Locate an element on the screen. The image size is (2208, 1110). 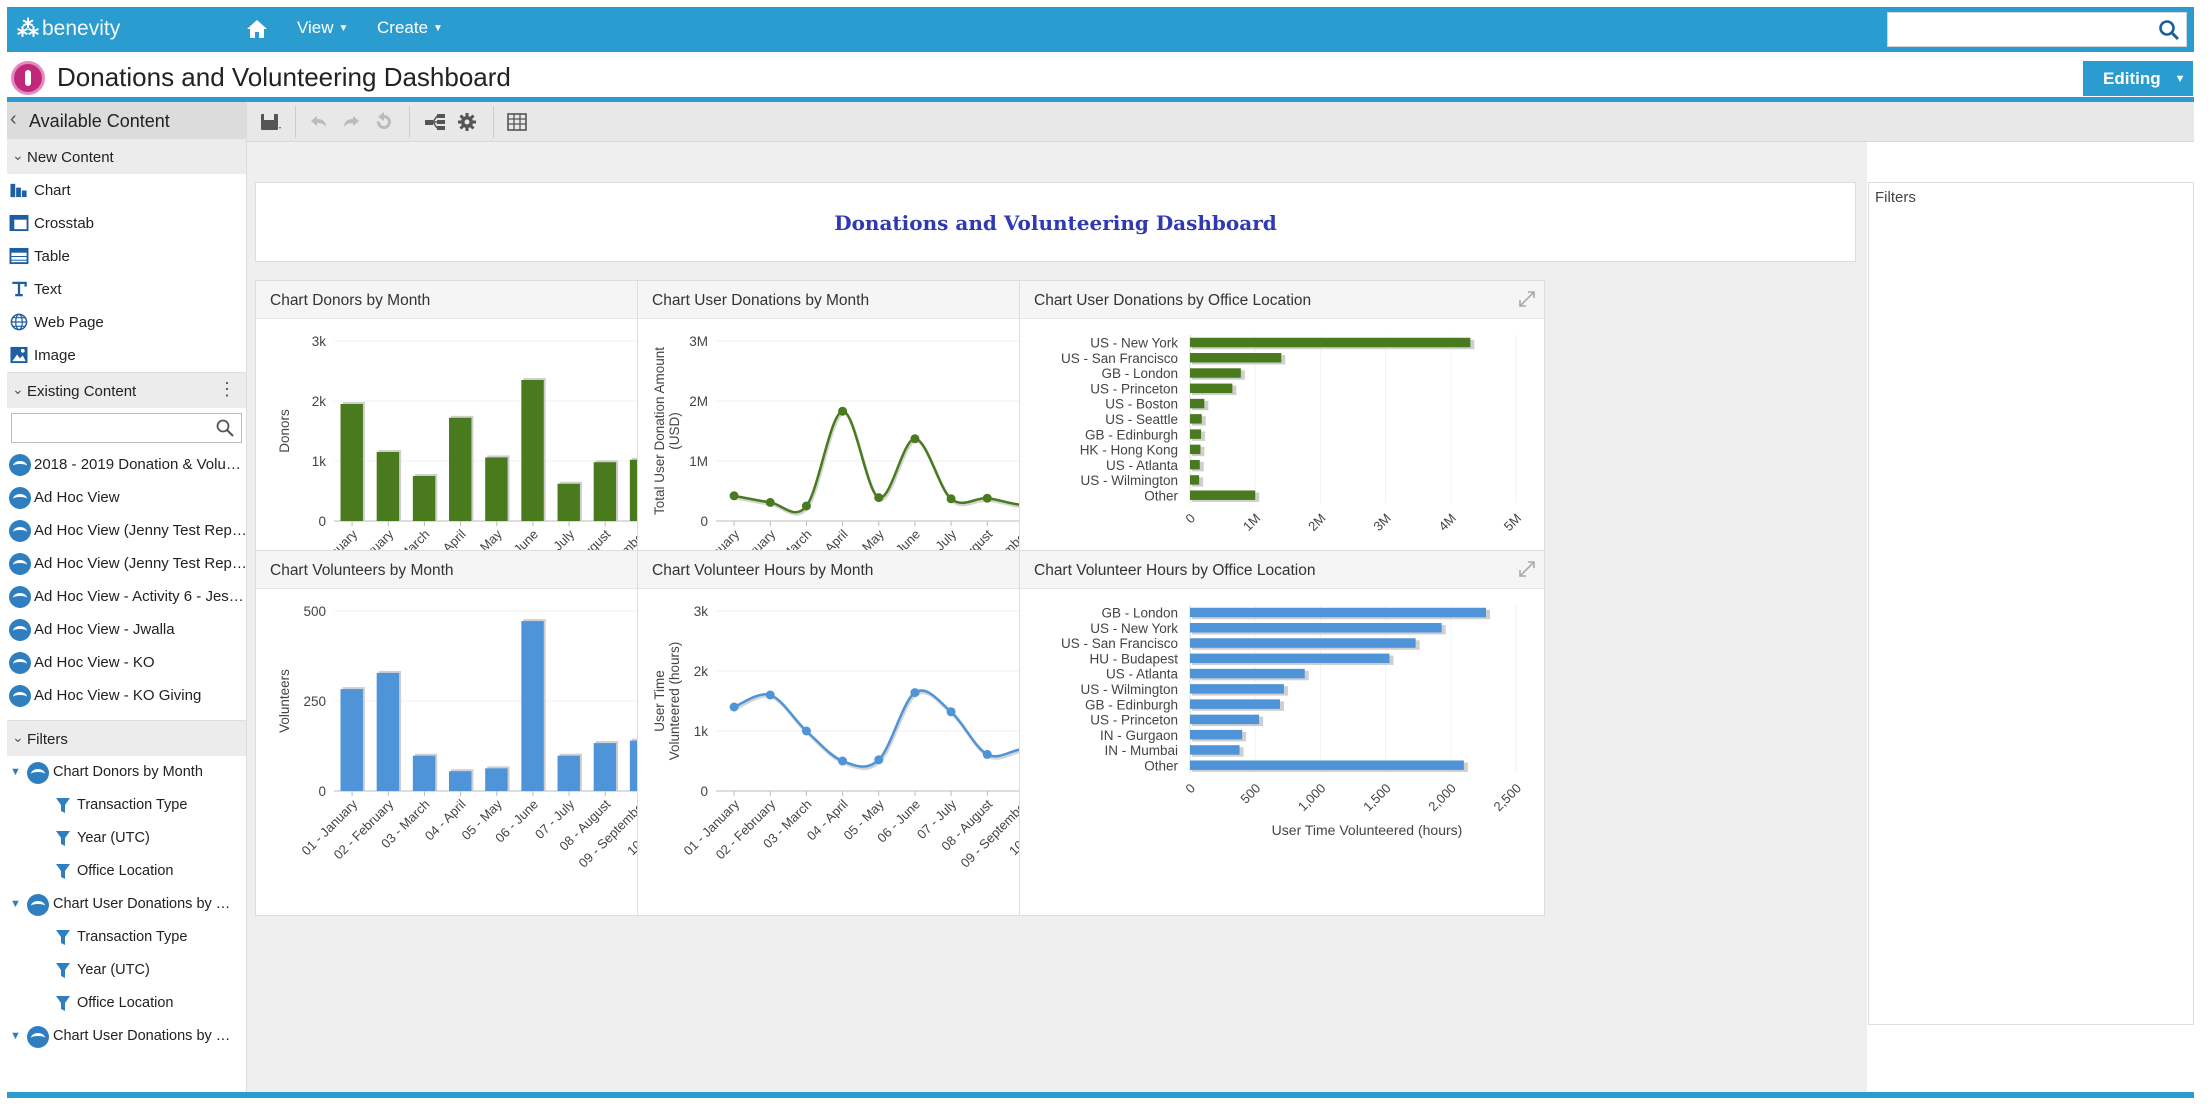
chart-panel-header: Chart User Donations by Office Location is located at coordinates (1282, 300).